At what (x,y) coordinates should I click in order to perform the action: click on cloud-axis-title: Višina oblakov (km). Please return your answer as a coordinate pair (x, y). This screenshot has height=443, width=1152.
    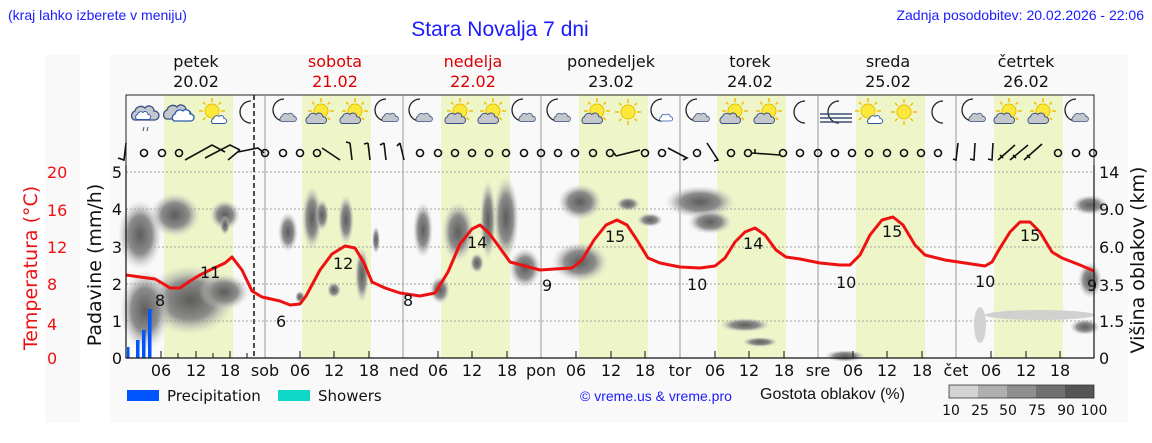
    Looking at the image, I should click on (1138, 260).